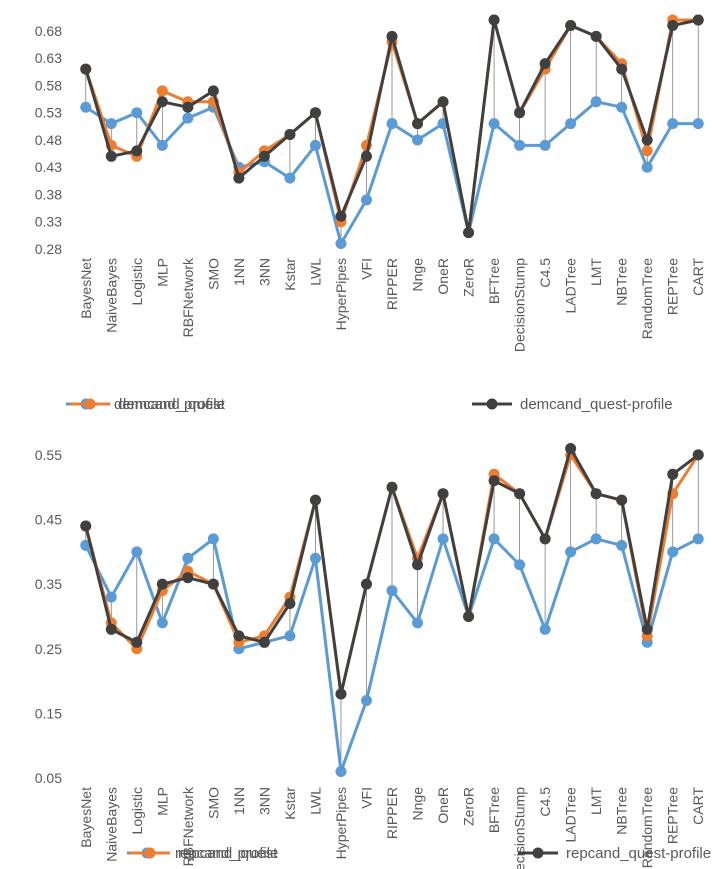 The image size is (717, 869). What do you see at coordinates (622, 811) in the screenshot?
I see `x-tick-label: NBTree` at bounding box center [622, 811].